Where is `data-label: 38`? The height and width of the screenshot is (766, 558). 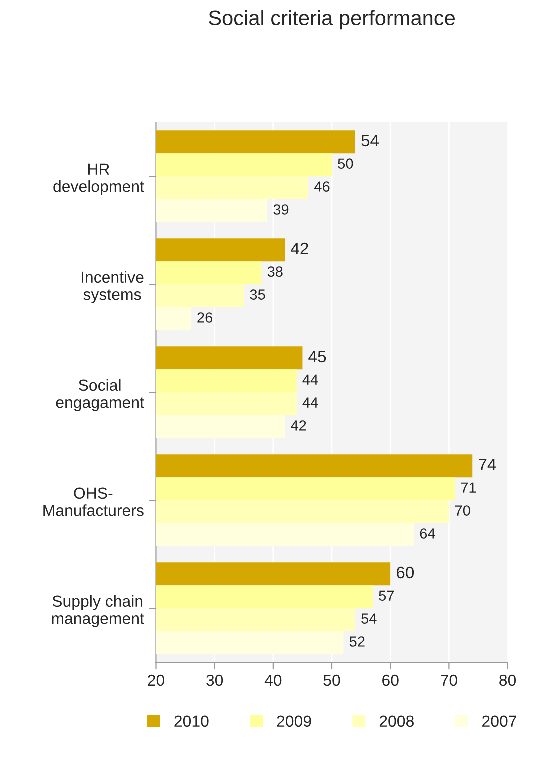 data-label: 38 is located at coordinates (275, 272).